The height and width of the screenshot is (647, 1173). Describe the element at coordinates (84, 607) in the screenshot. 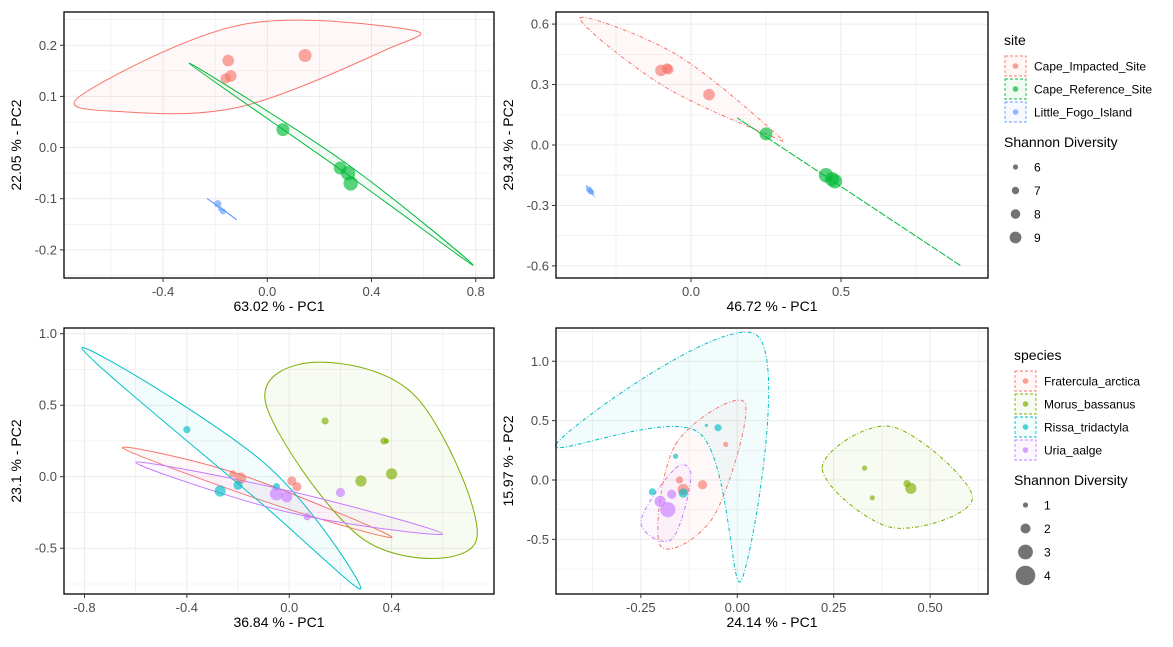

I see `x-tick-label: -0.8` at that location.